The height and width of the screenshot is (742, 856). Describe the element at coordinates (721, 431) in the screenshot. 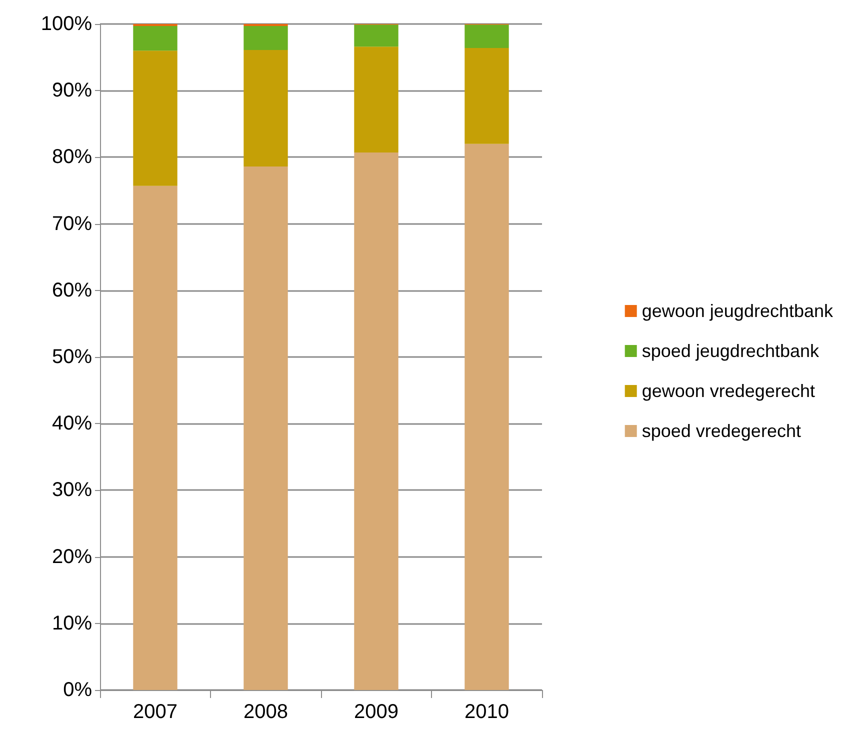

I see `legend-label: spoed vredegerecht` at that location.